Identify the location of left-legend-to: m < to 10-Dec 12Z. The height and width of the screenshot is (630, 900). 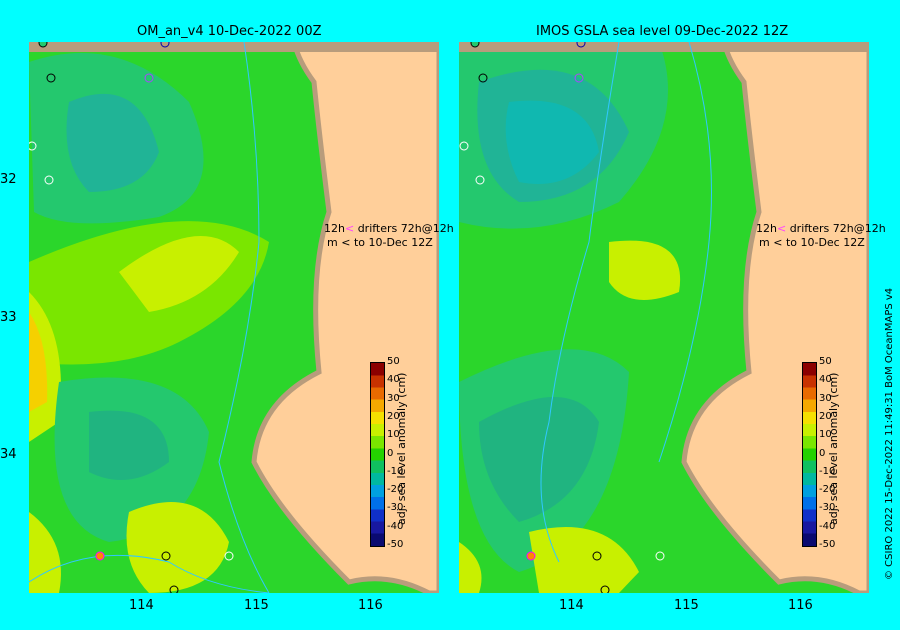
(380, 242).